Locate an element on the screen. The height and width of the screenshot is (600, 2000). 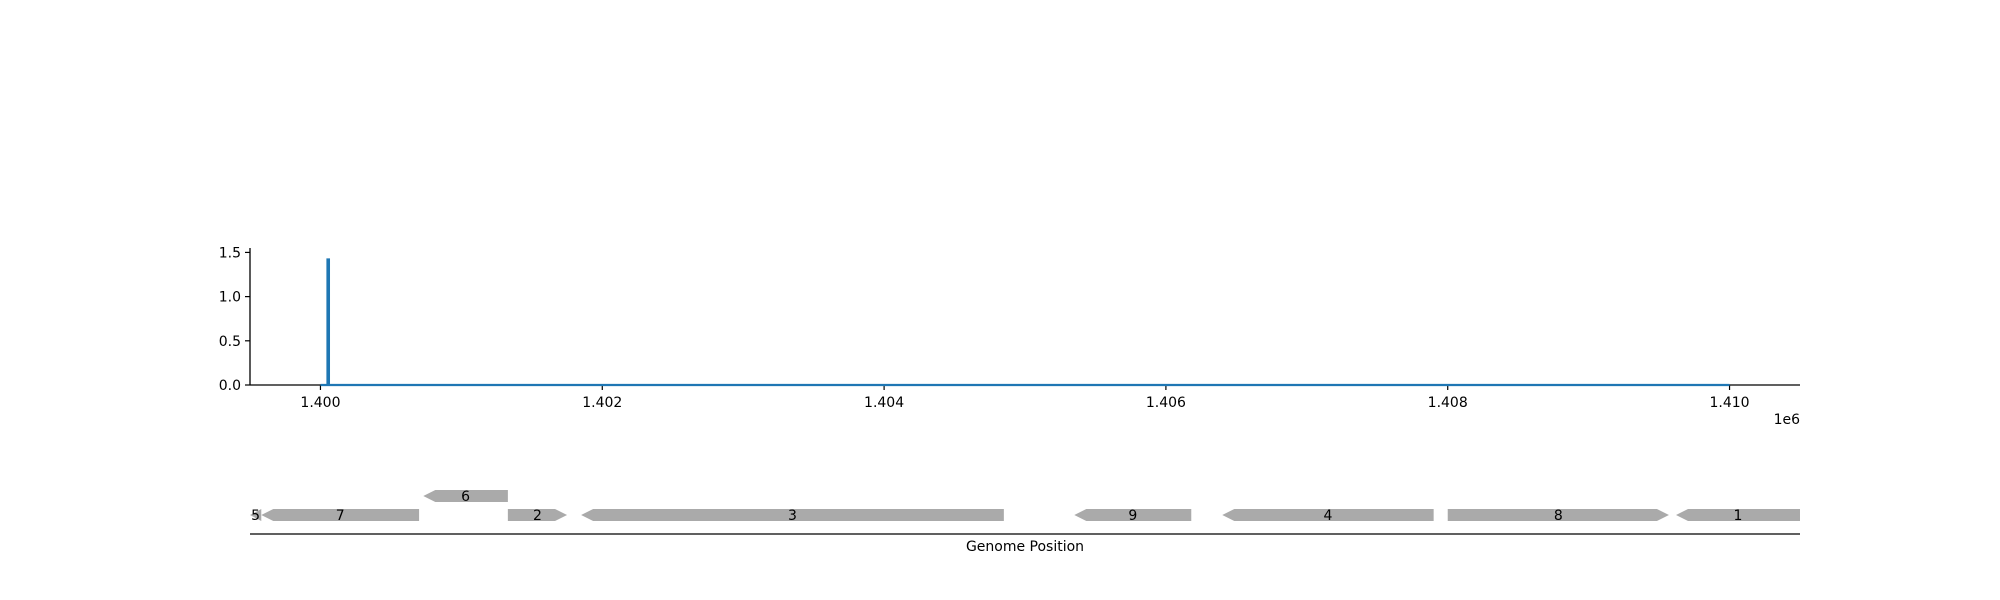
gene-label: 7 is located at coordinates (340, 516).